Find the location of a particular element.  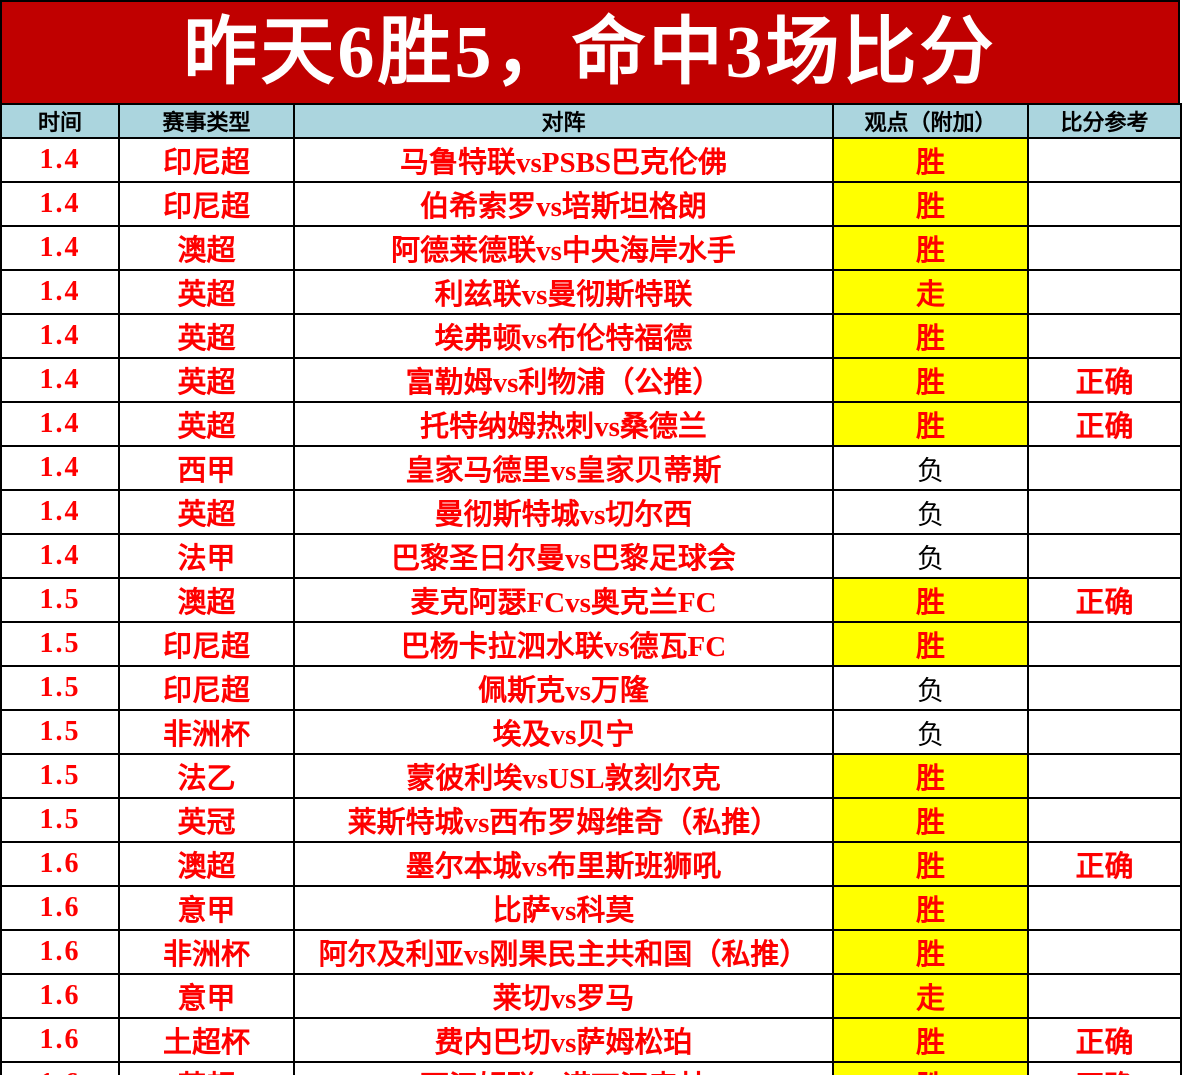

match-teams-cell: 利兹联vs曼彻斯特联 is located at coordinates (563, 292).